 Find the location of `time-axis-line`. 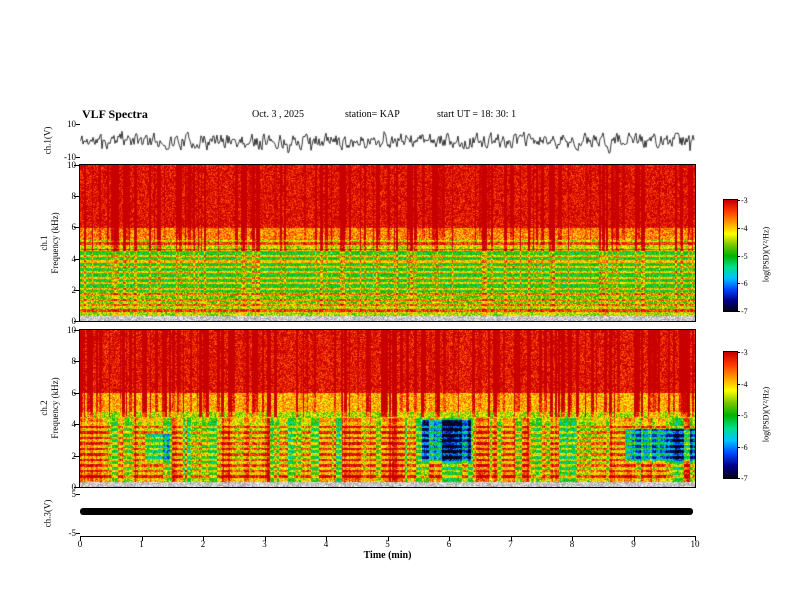

time-axis-line is located at coordinates (388, 536).